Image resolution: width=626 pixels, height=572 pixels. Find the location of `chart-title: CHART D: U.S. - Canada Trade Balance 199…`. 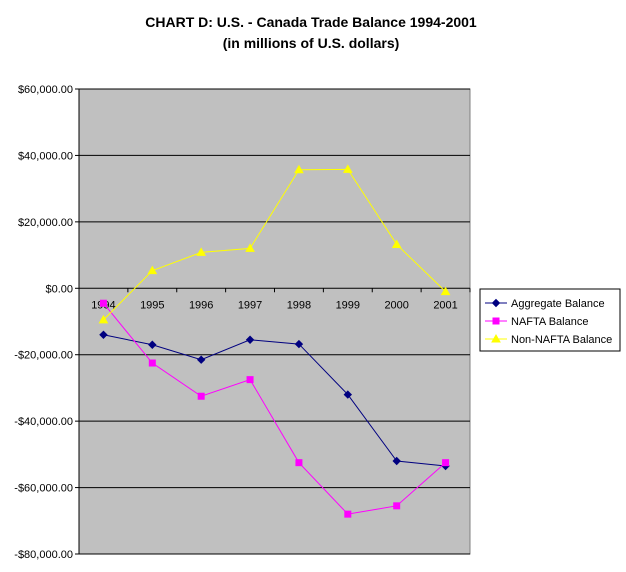

chart-title: CHART D: U.S. - Canada Trade Balance 199… is located at coordinates (311, 22).